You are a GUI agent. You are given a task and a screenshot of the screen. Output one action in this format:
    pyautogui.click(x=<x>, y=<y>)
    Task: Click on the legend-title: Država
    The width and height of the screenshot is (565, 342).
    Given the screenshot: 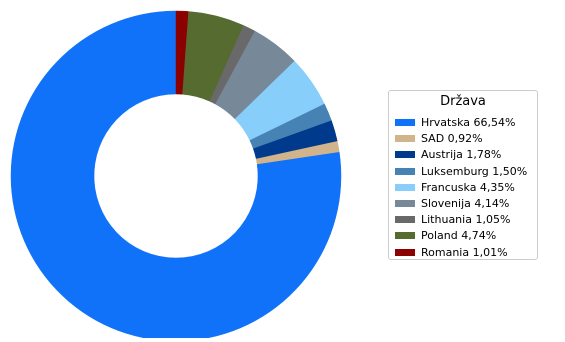 What is the action you would take?
    pyautogui.click(x=463, y=101)
    